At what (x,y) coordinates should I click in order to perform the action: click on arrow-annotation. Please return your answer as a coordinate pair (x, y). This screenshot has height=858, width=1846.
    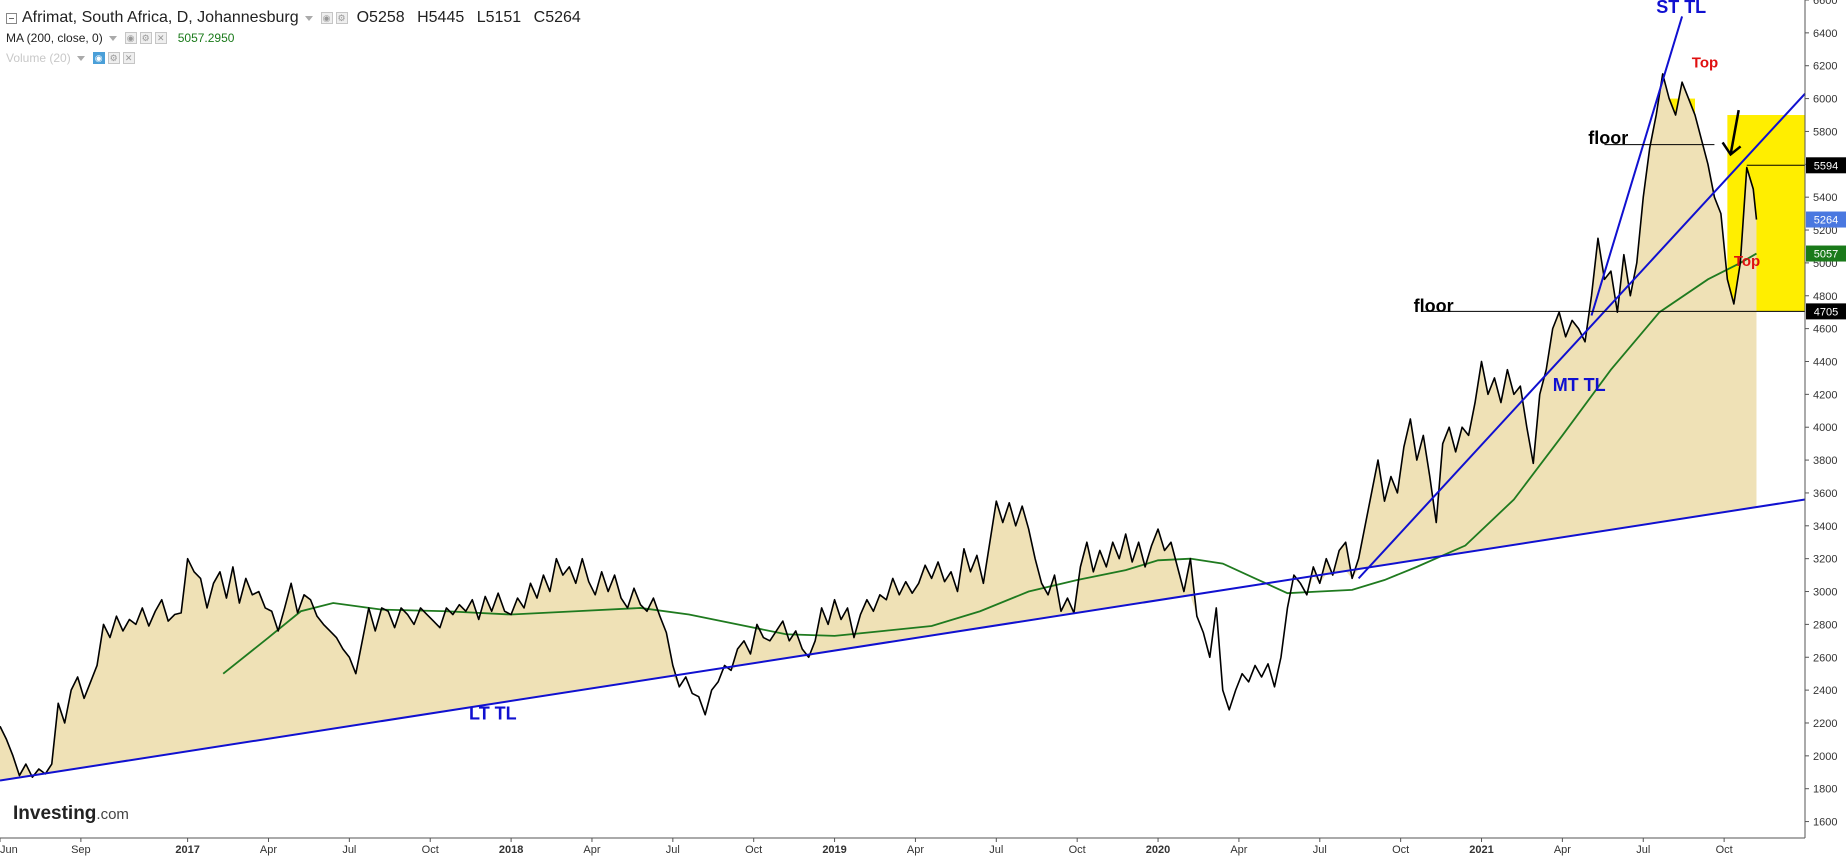
    Looking at the image, I should click on (1731, 133).